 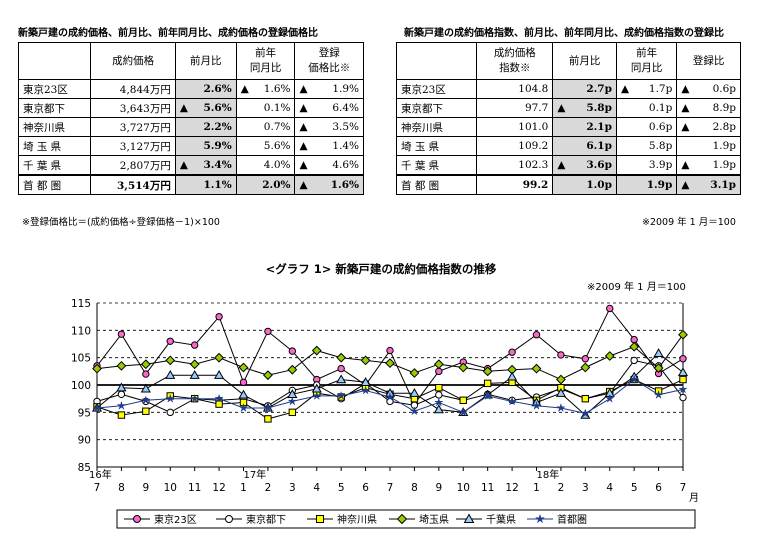 What do you see at coordinates (381, 269) in the screenshot?
I see `chart-title: <グラフ 1> 新築戸建の成約価格指数の推移` at bounding box center [381, 269].